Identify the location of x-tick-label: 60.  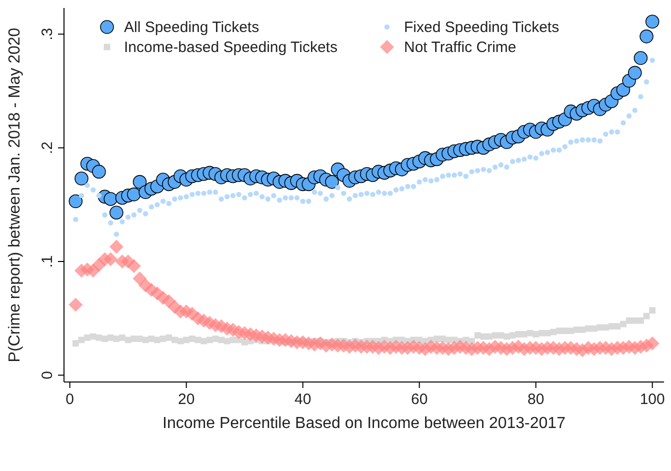
(419, 399).